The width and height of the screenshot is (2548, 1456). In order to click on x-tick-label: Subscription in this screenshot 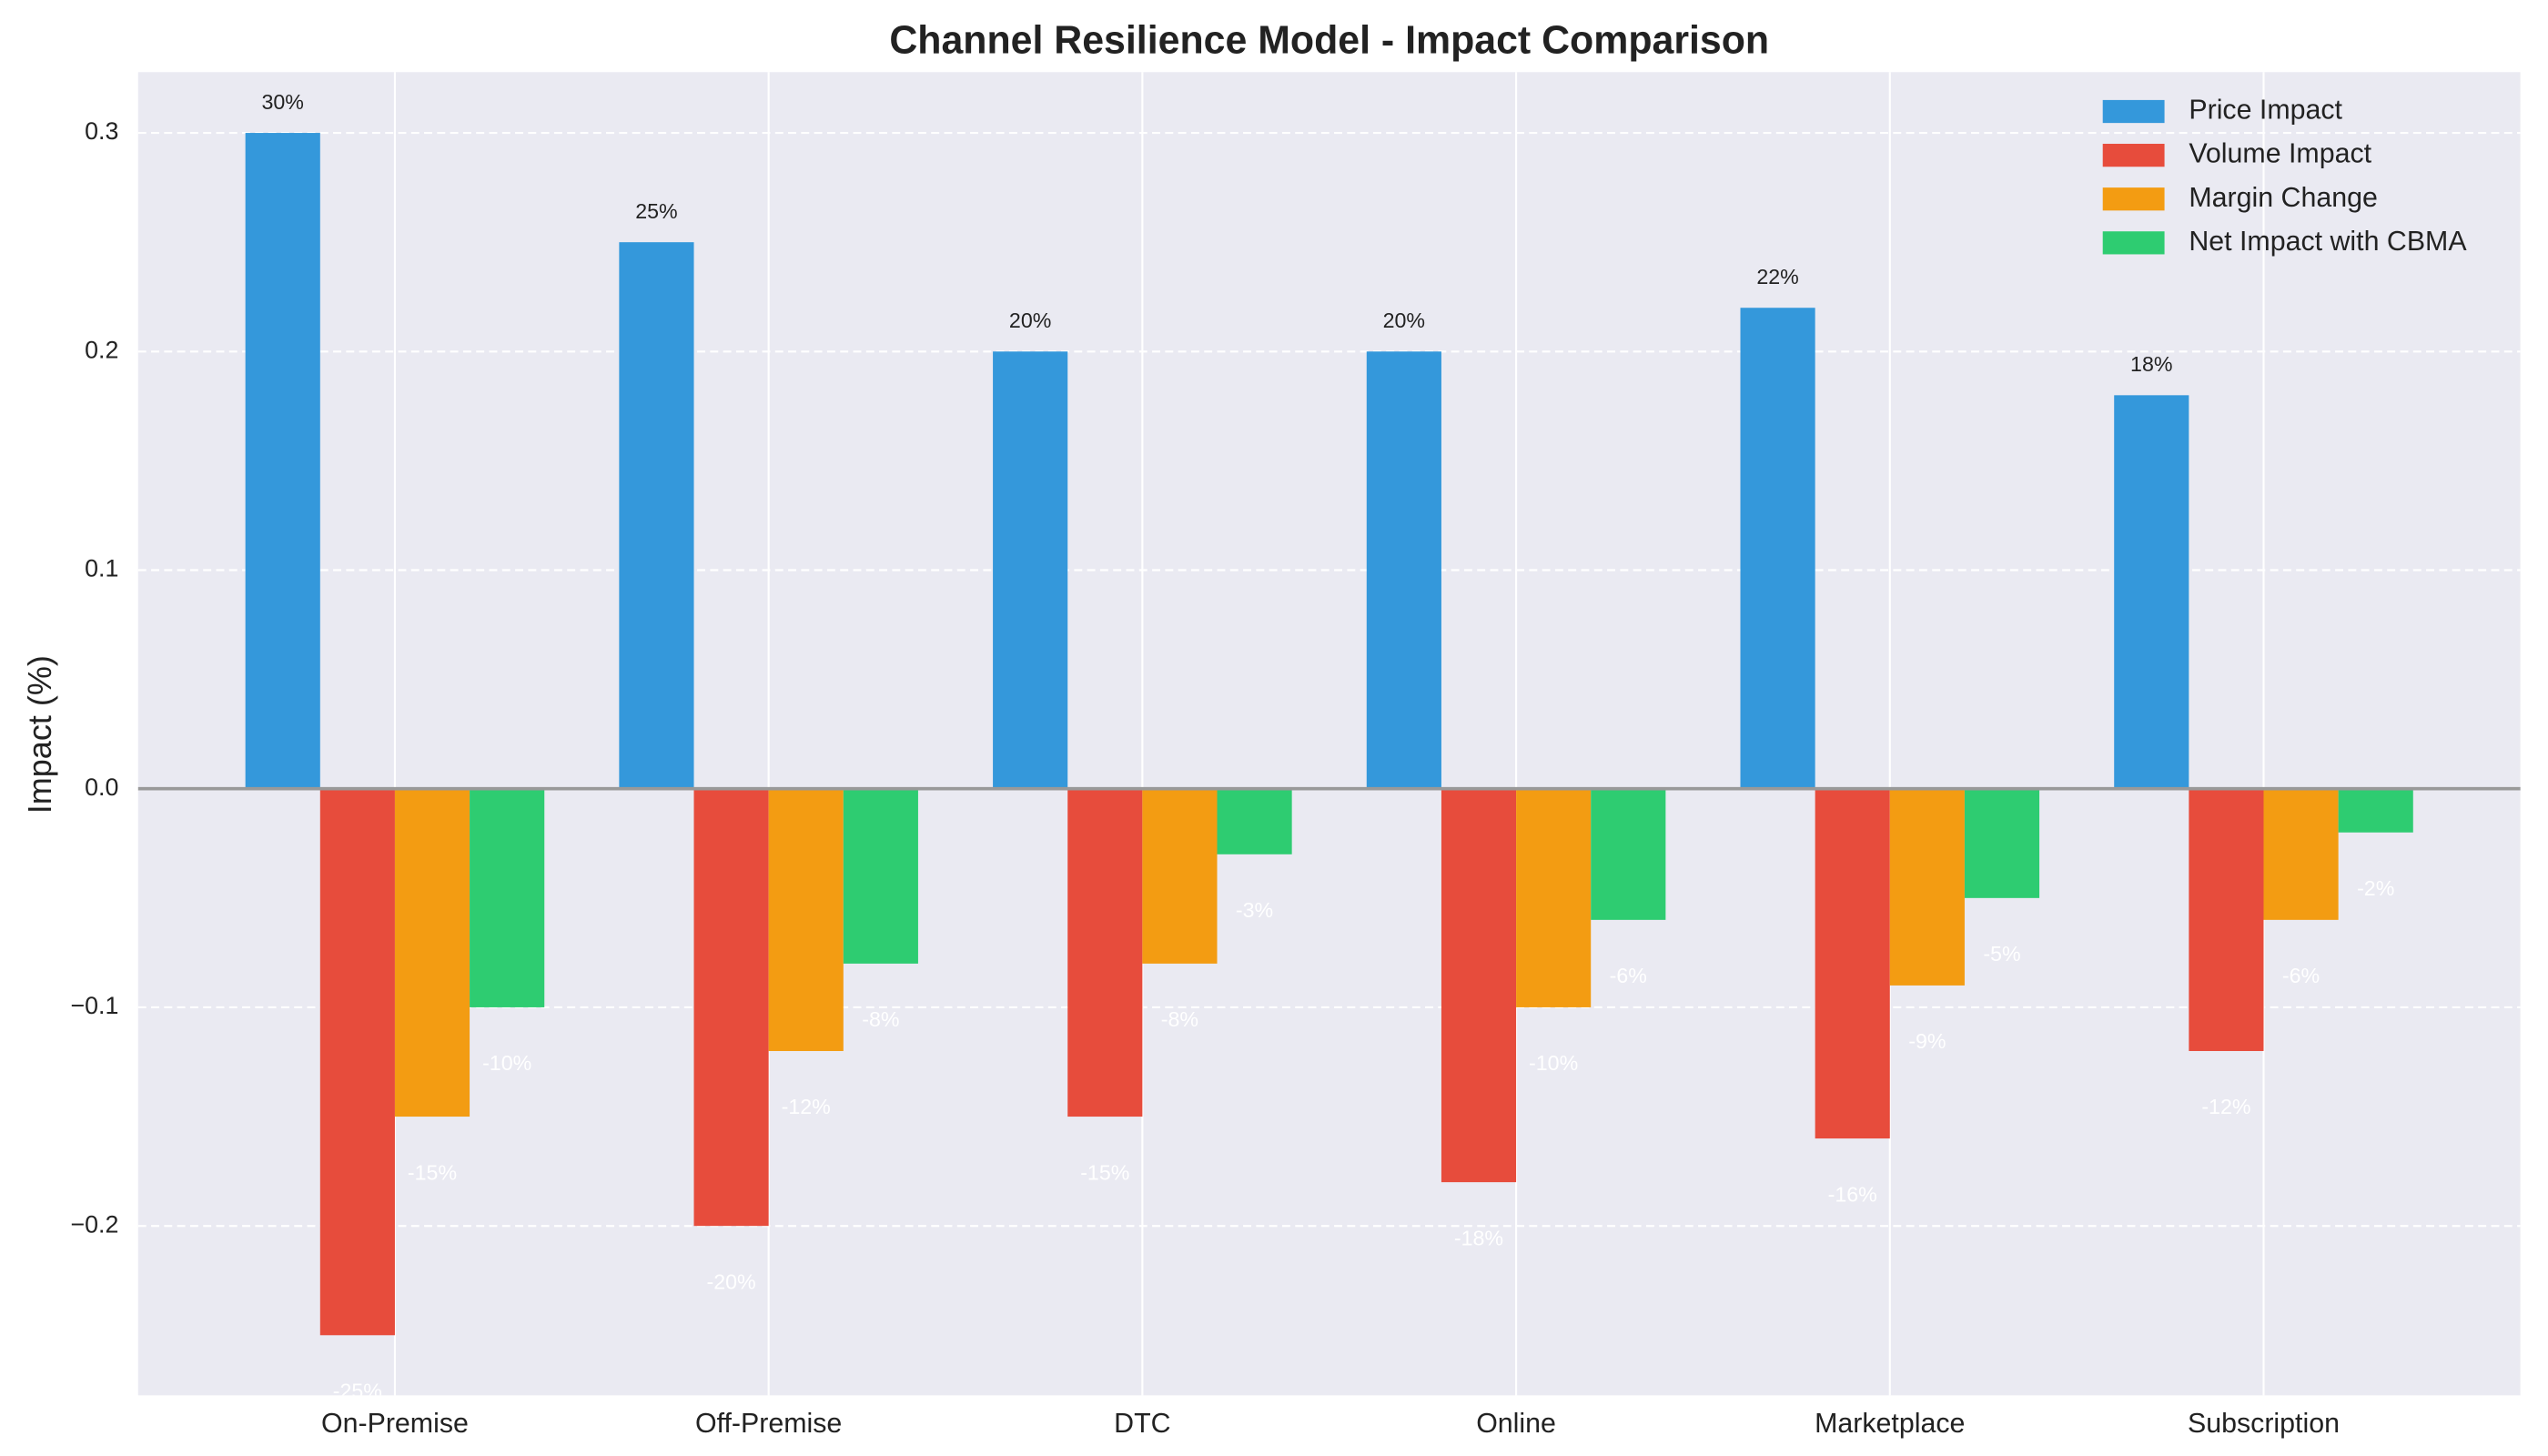, I will do `click(2264, 1424)`.